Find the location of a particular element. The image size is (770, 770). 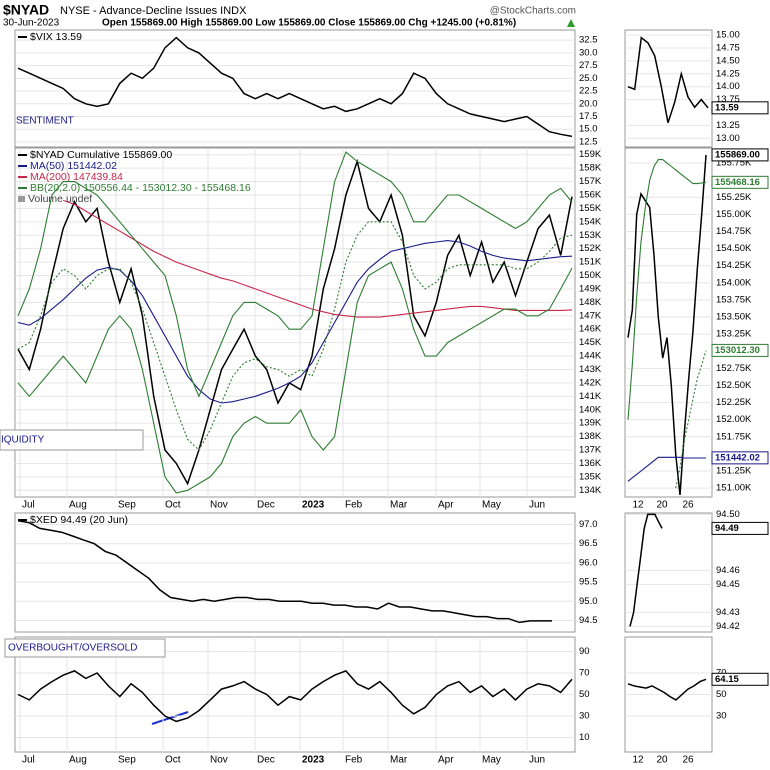

y-tick-label: 13.00 is located at coordinates (728, 138).